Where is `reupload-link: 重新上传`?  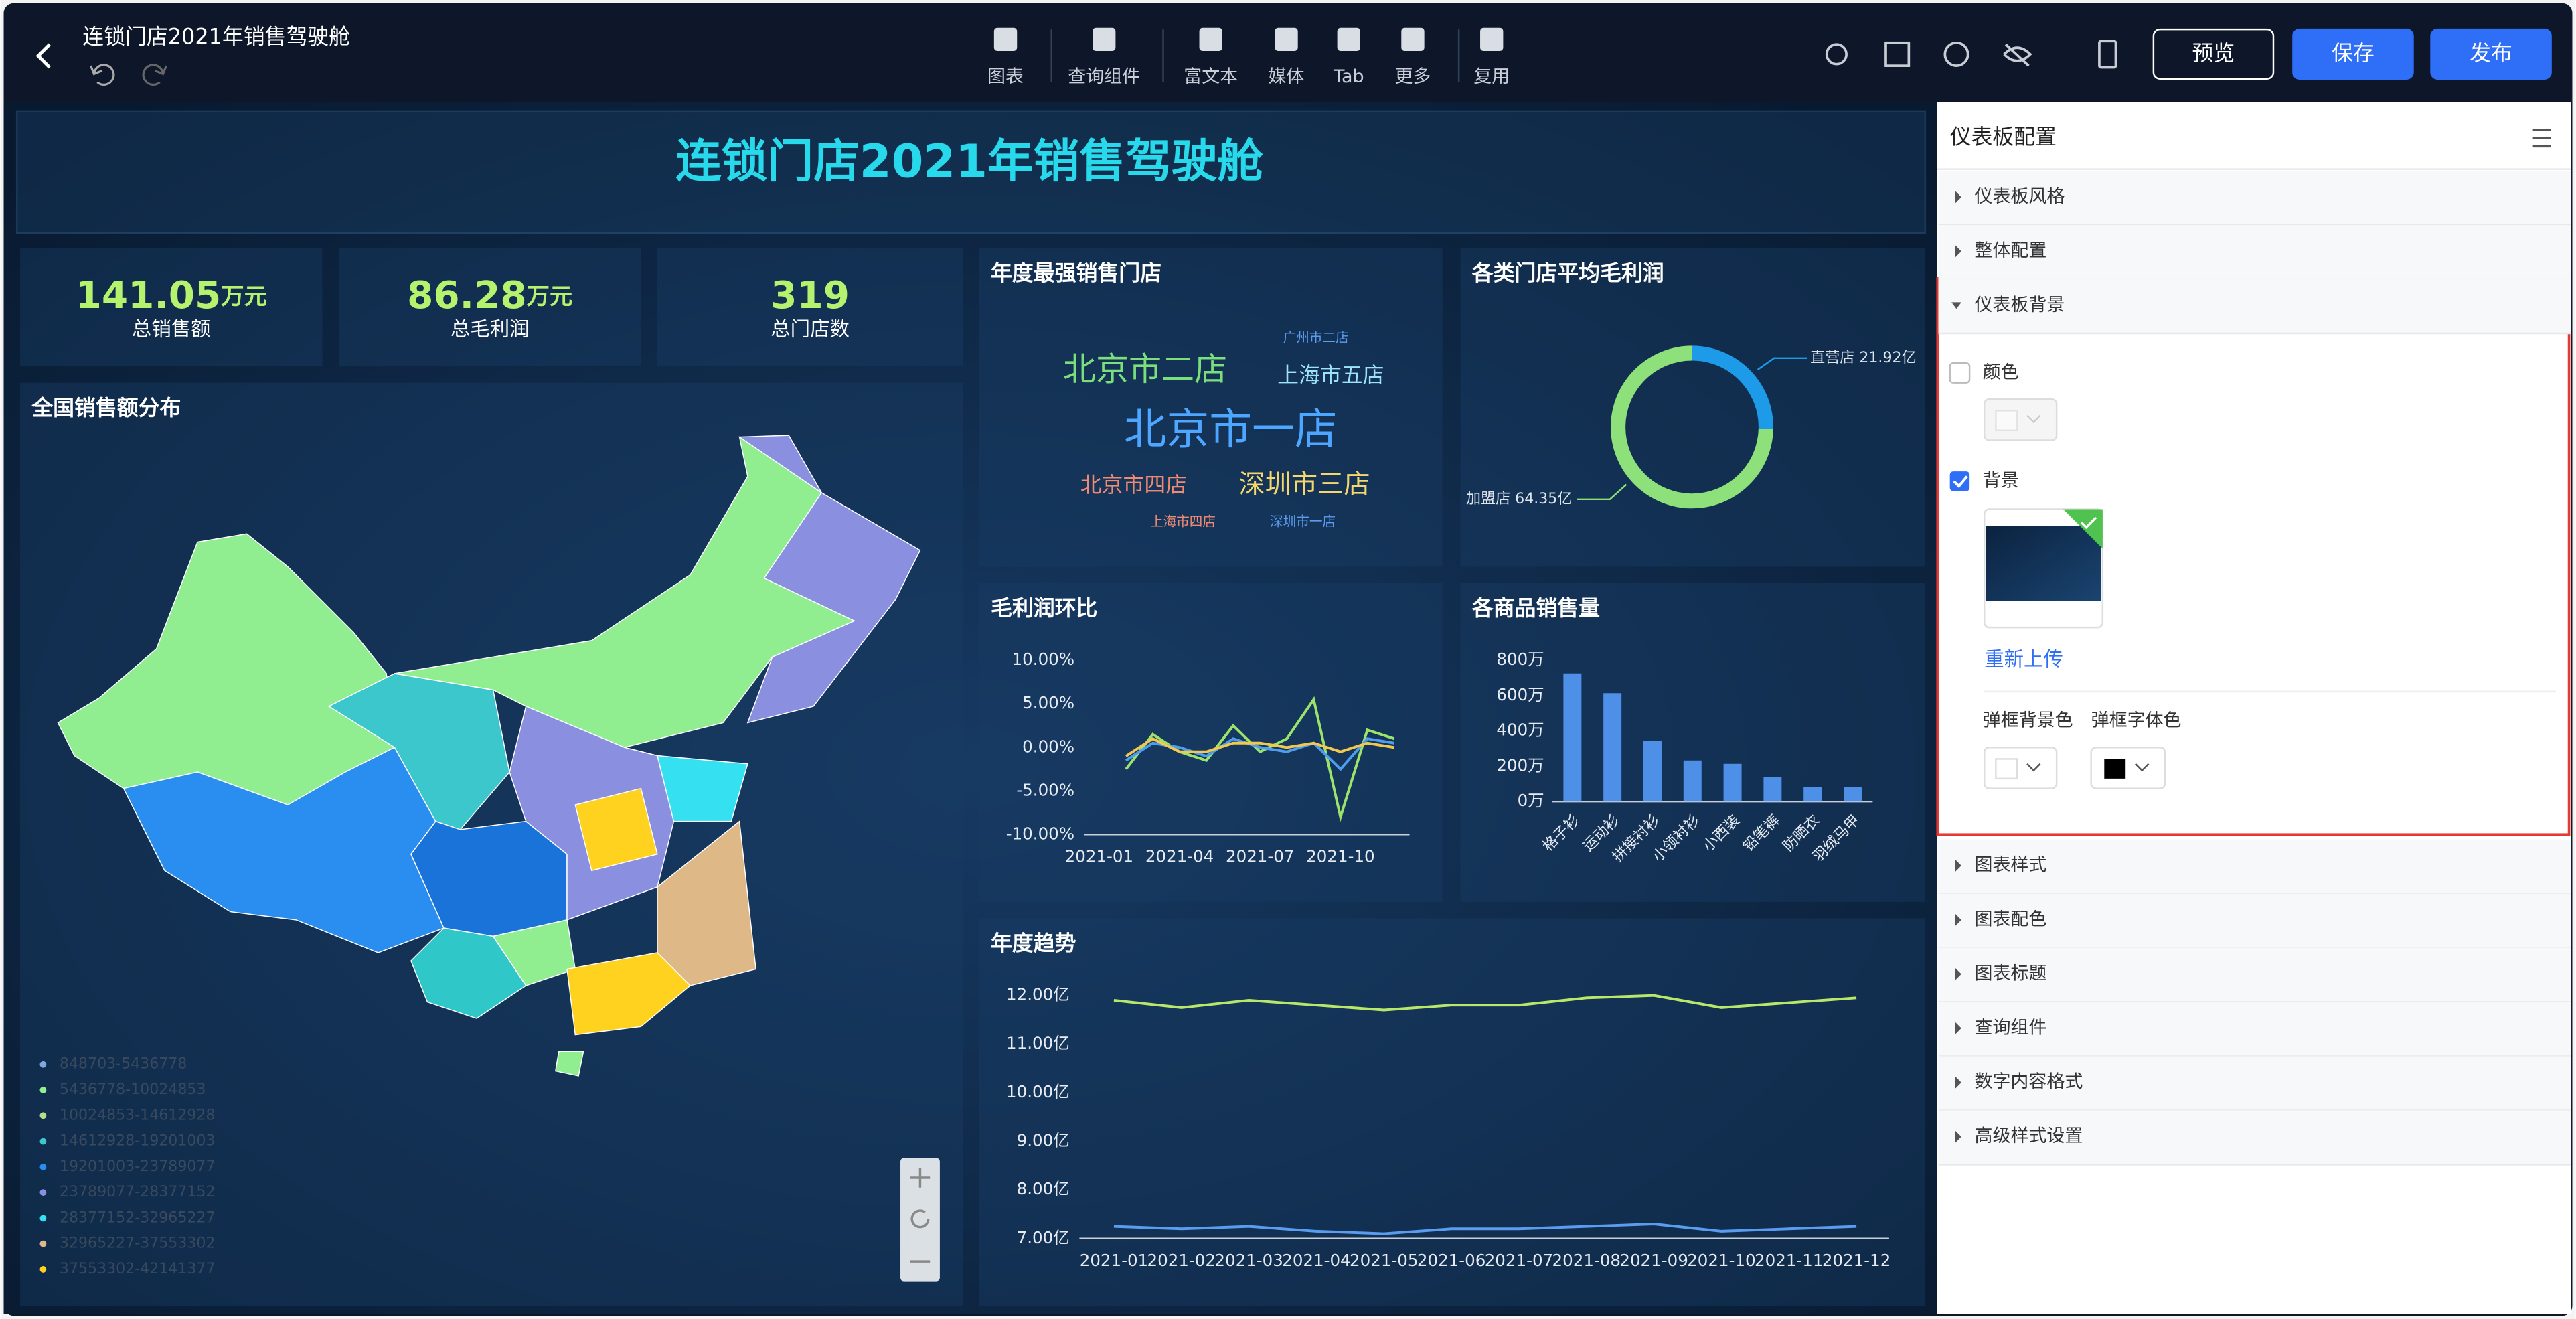 reupload-link: 重新上传 is located at coordinates (2024, 659).